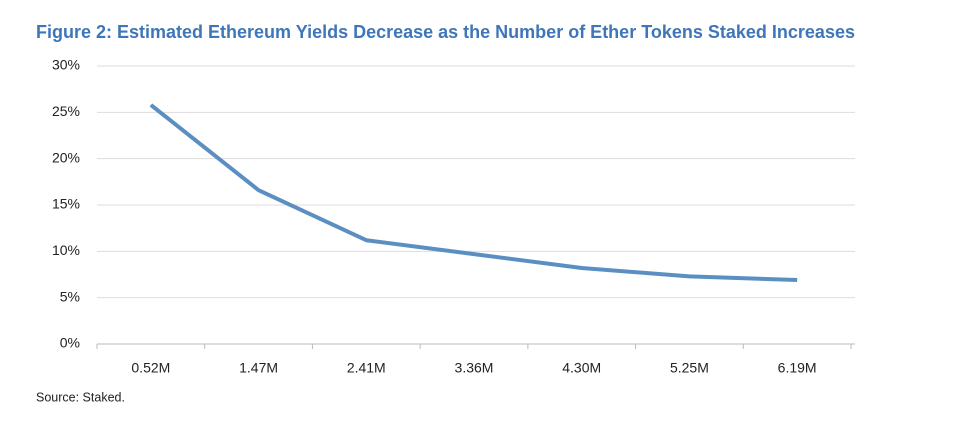  I want to click on x-tick-label: 5.25M, so click(689, 368).